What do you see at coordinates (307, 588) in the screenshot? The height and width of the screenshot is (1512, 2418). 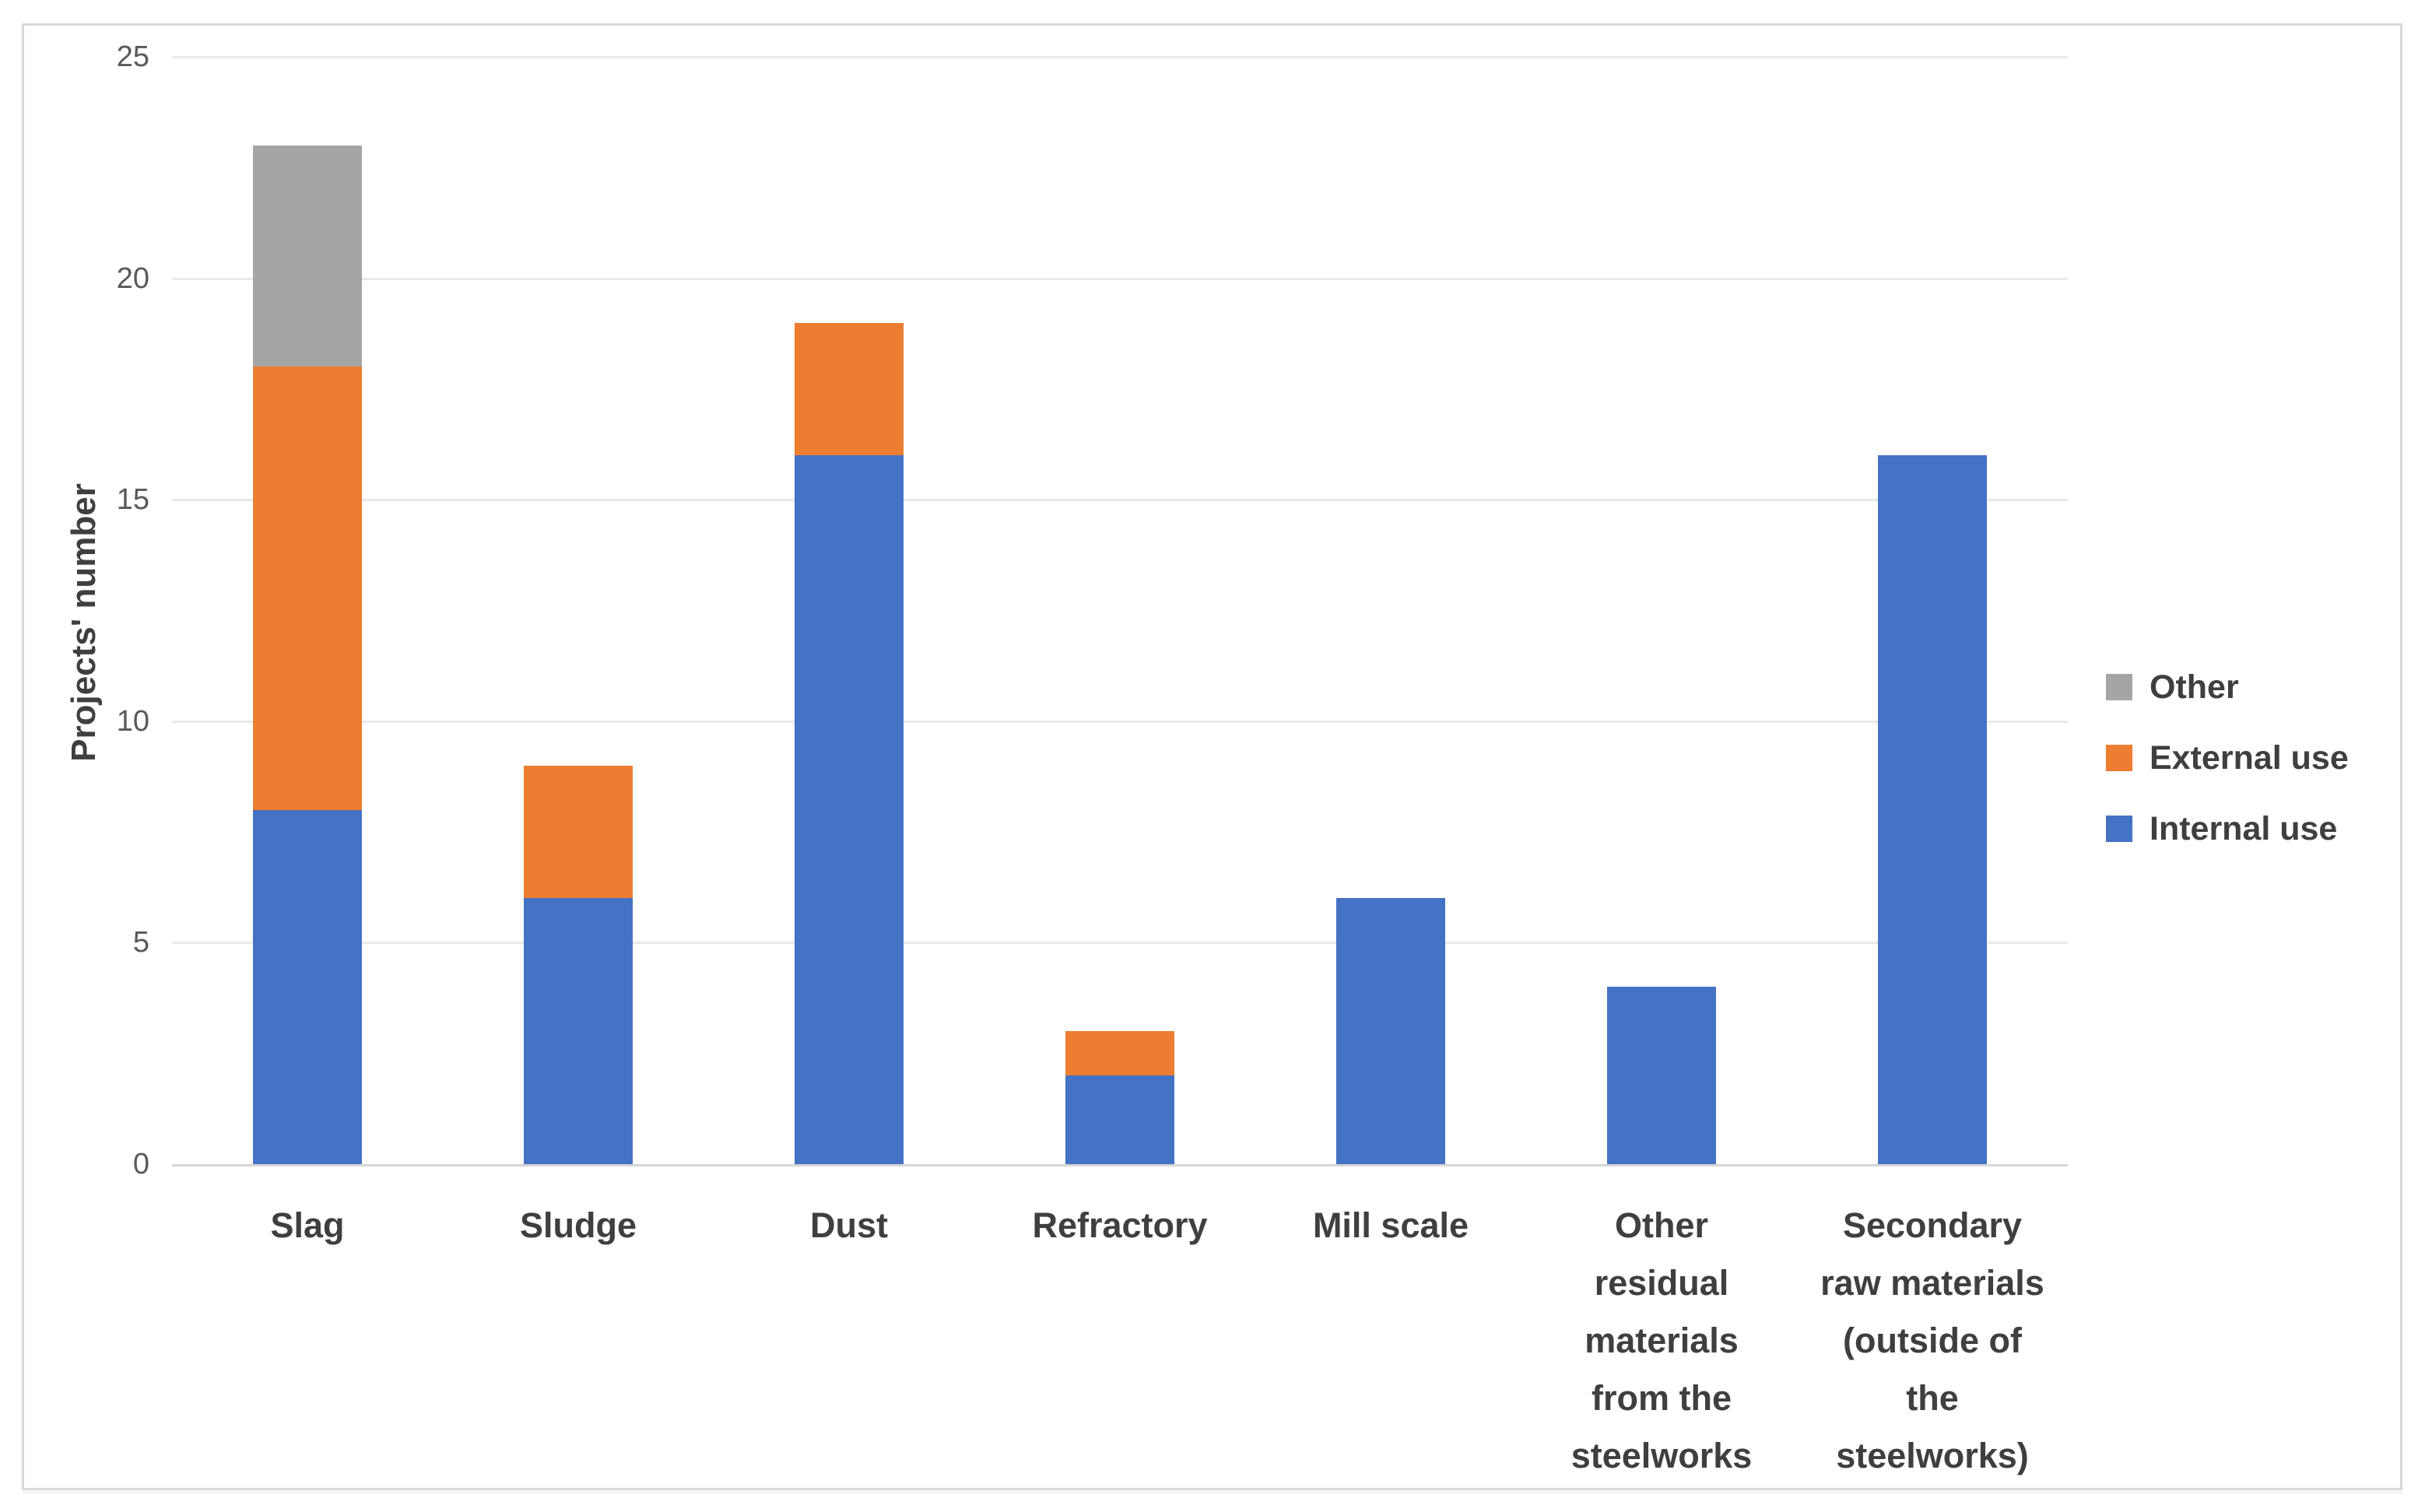 I see `bar-slag-external-use` at bounding box center [307, 588].